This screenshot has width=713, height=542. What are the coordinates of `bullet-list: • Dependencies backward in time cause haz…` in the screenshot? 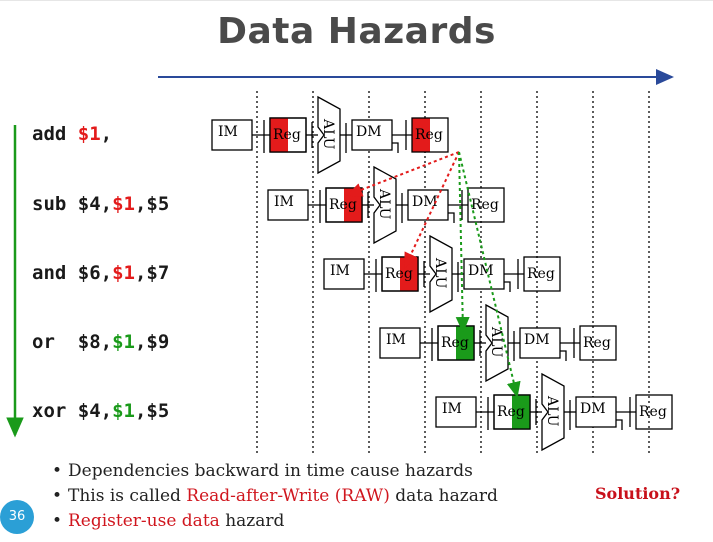 It's located at (275, 496).